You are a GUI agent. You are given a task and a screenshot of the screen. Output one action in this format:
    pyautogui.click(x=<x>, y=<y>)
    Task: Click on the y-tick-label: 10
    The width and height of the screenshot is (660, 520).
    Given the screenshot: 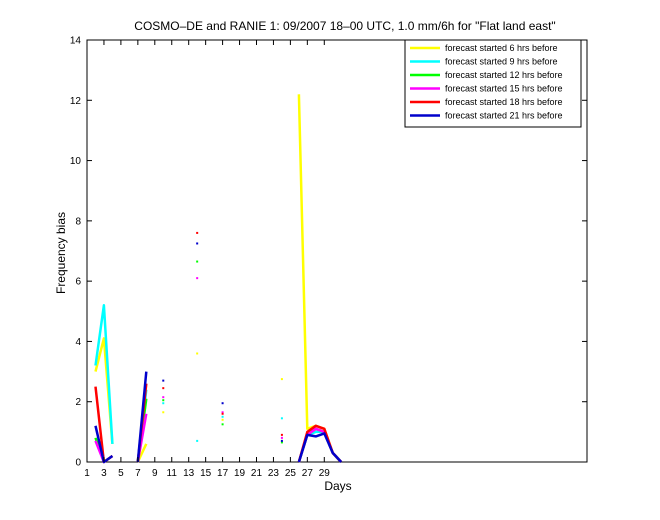 What is the action you would take?
    pyautogui.click(x=76, y=161)
    